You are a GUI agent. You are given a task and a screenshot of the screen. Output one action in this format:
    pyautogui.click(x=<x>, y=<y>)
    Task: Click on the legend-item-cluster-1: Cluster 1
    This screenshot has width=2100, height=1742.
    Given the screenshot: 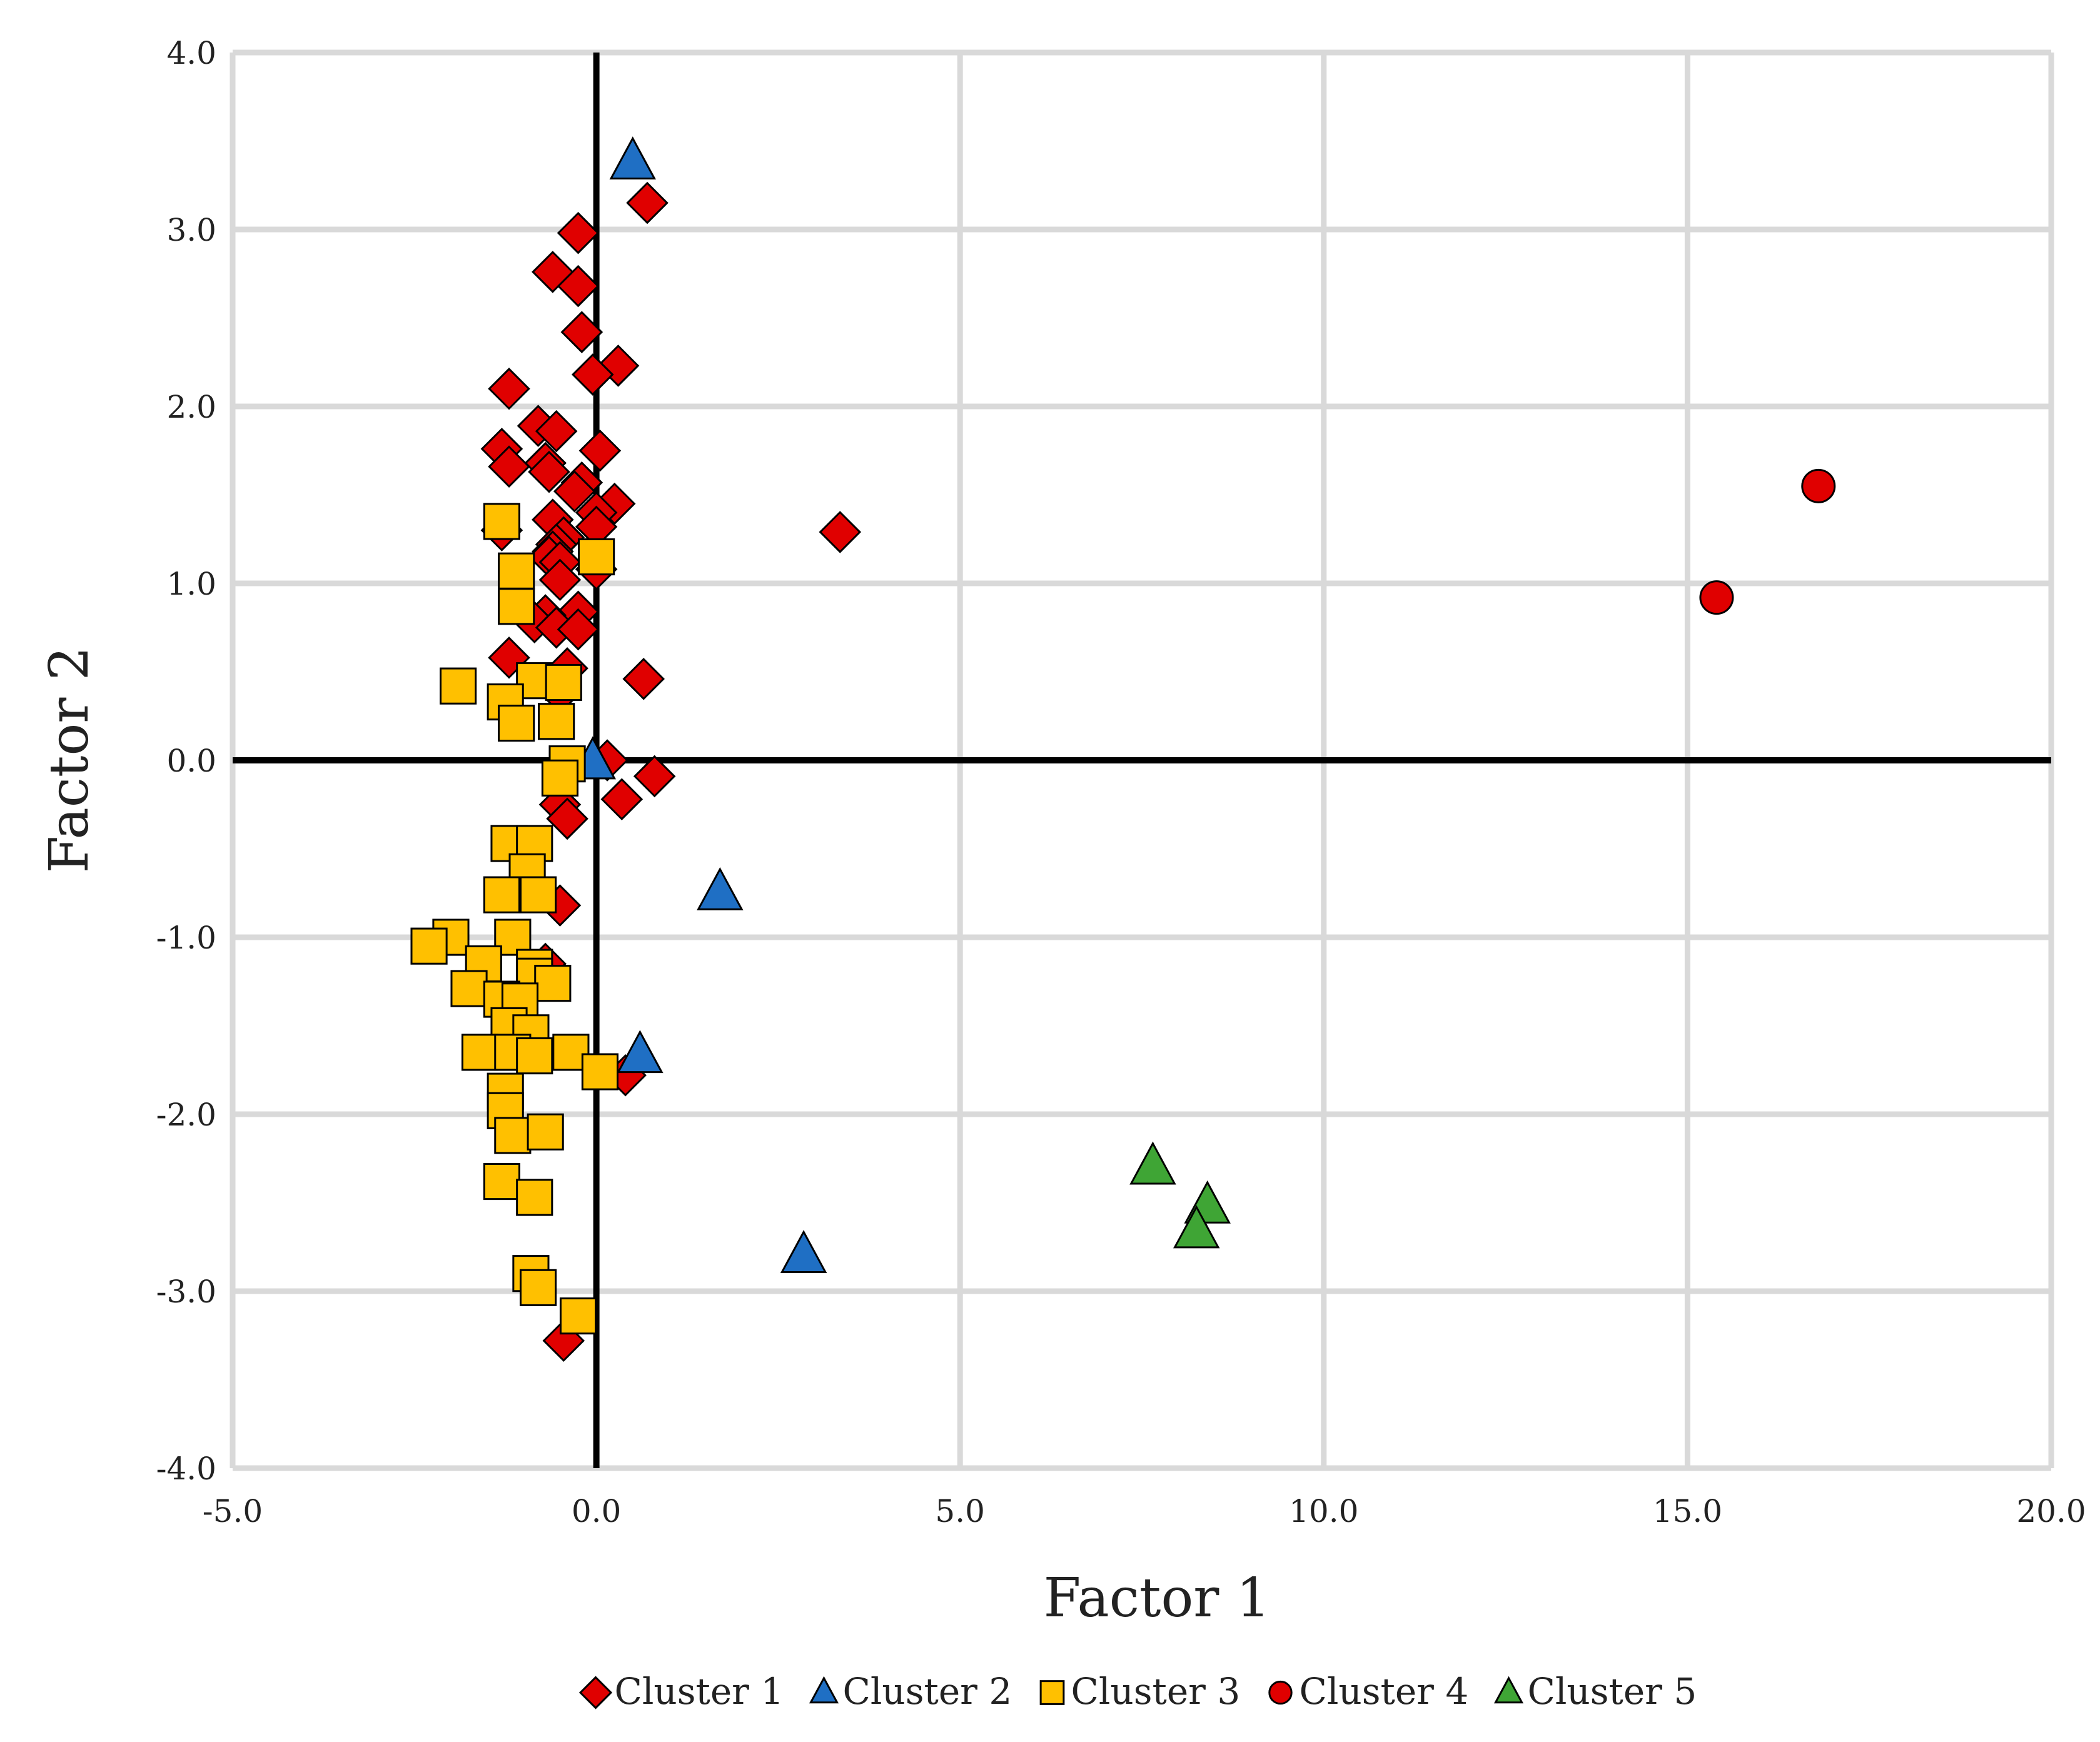 What is the action you would take?
    pyautogui.click(x=681, y=1691)
    